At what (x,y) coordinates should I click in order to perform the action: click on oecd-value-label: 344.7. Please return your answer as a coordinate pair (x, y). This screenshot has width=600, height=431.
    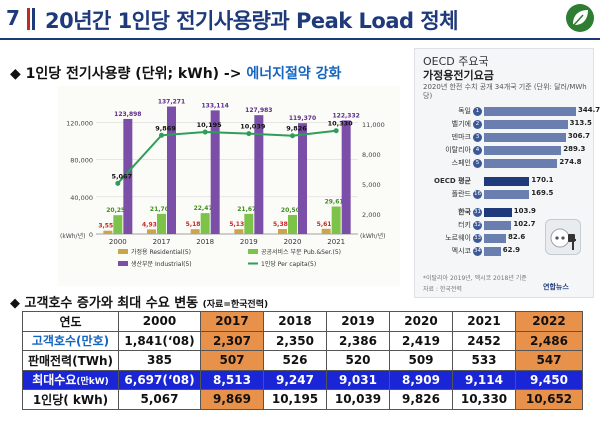
    Looking at the image, I should click on (589, 110).